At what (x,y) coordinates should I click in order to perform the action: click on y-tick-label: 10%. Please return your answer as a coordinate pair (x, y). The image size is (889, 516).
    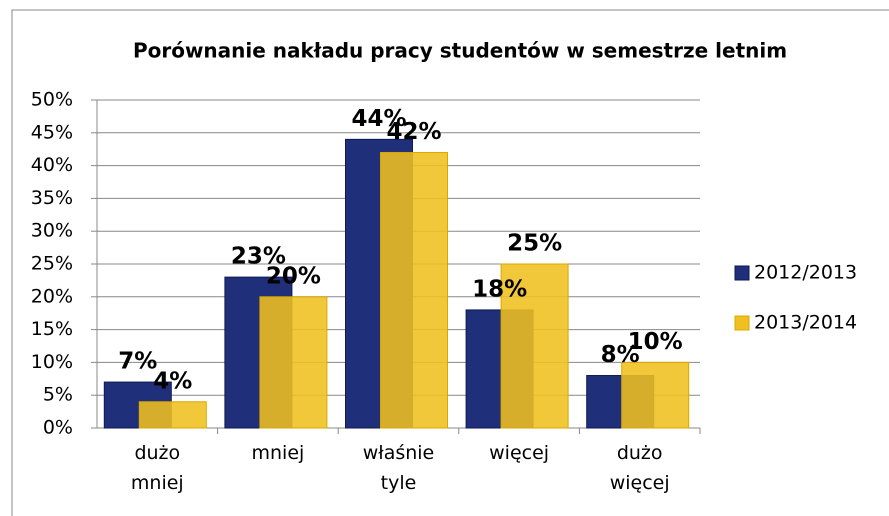
    Looking at the image, I should click on (52, 362).